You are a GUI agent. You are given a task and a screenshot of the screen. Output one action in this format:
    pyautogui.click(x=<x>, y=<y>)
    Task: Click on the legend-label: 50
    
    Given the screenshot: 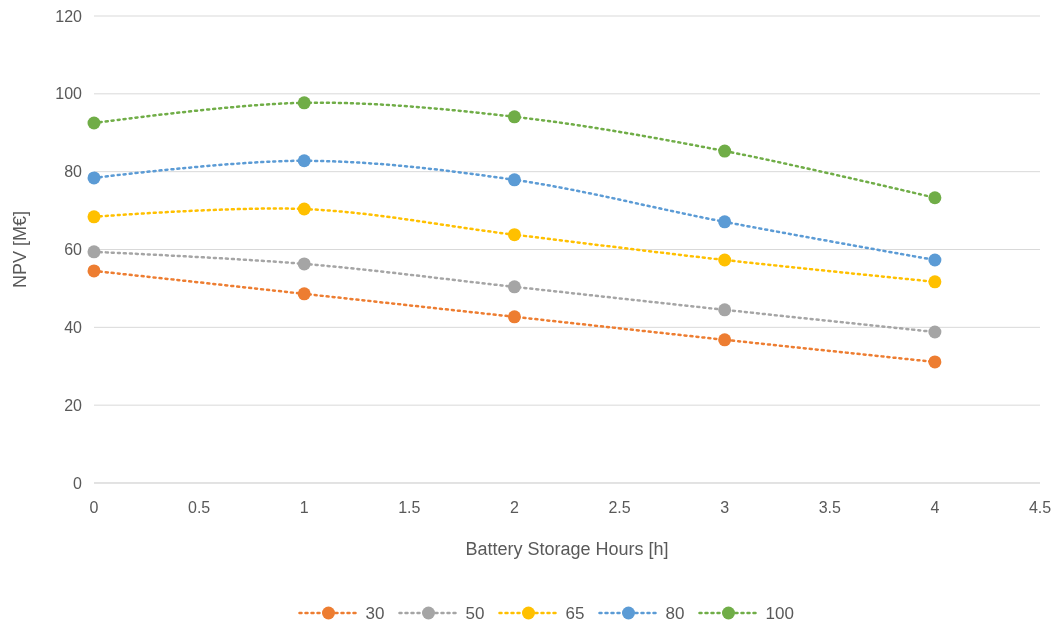 What is the action you would take?
    pyautogui.click(x=475, y=613)
    